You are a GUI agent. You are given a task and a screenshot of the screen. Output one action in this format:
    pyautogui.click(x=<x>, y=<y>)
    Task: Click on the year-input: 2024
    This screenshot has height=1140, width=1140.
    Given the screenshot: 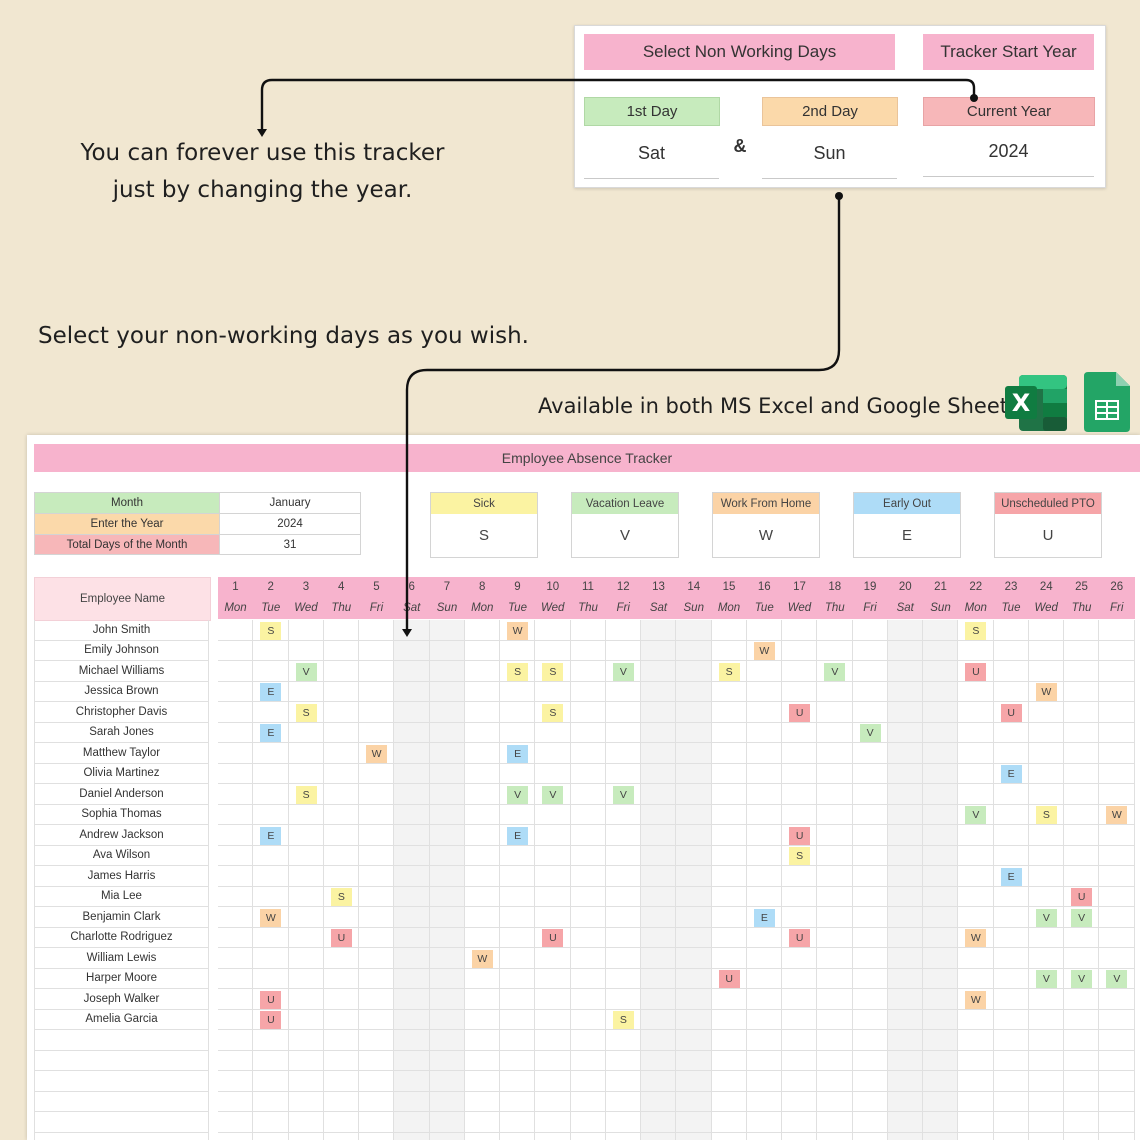 What is the action you would take?
    pyautogui.click(x=290, y=523)
    